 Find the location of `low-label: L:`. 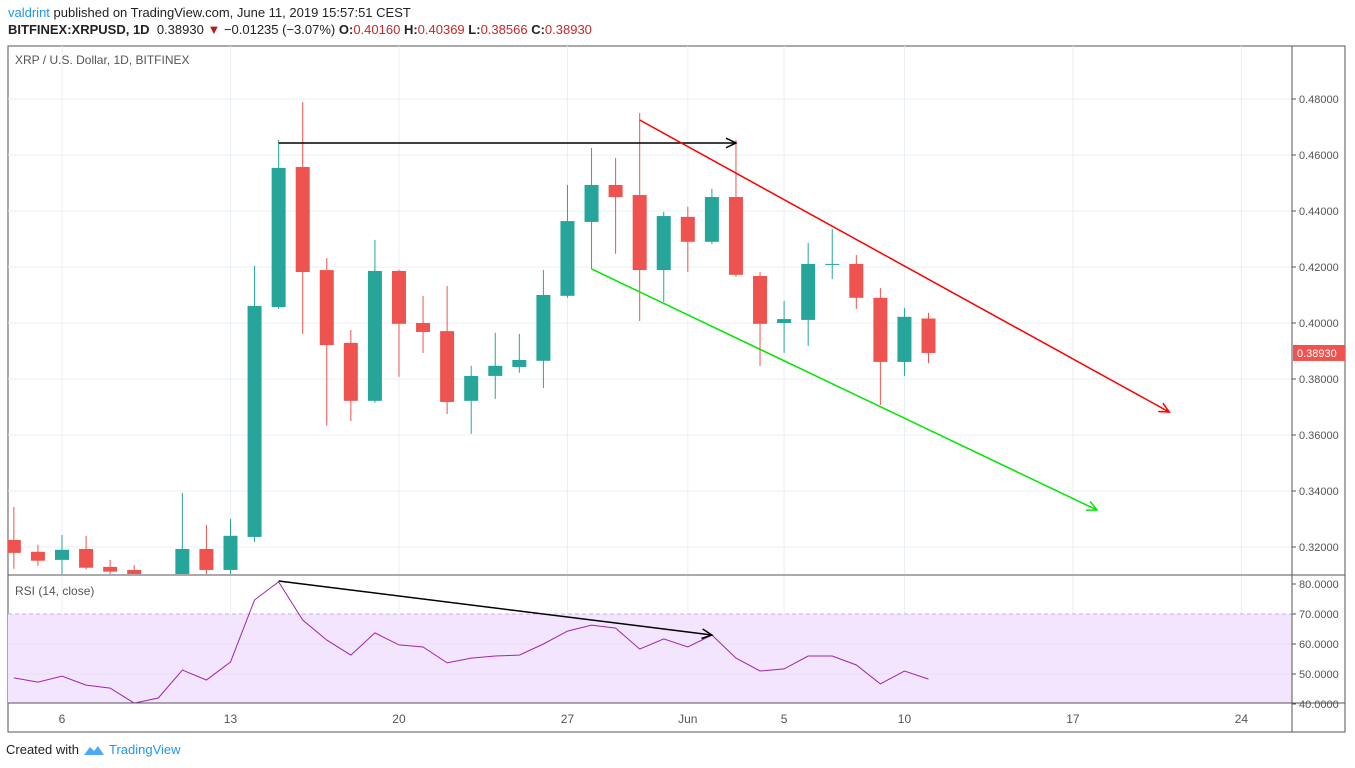

low-label: L: is located at coordinates (474, 29).